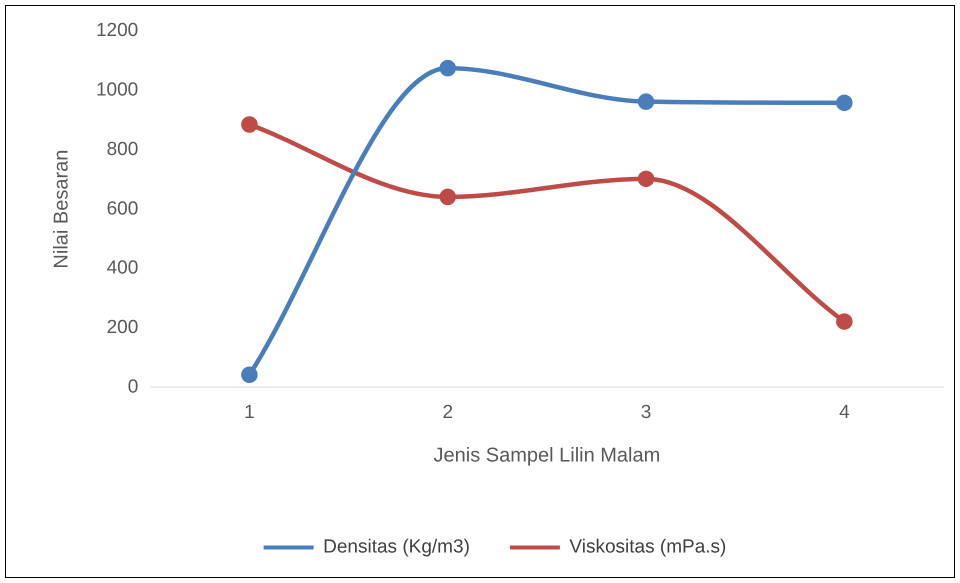 This screenshot has width=960, height=583. What do you see at coordinates (117, 31) in the screenshot?
I see `y-tick-label: 1200` at bounding box center [117, 31].